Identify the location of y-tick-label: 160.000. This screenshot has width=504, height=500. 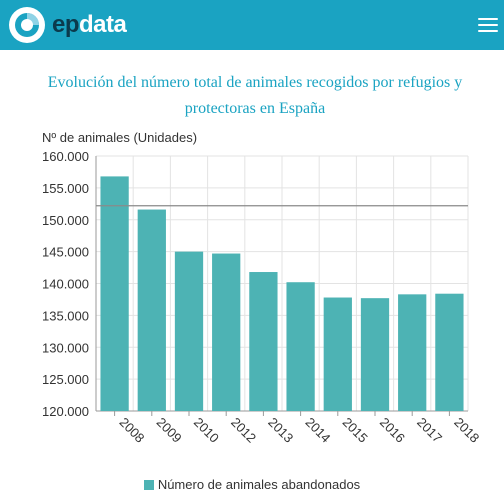
(65, 156).